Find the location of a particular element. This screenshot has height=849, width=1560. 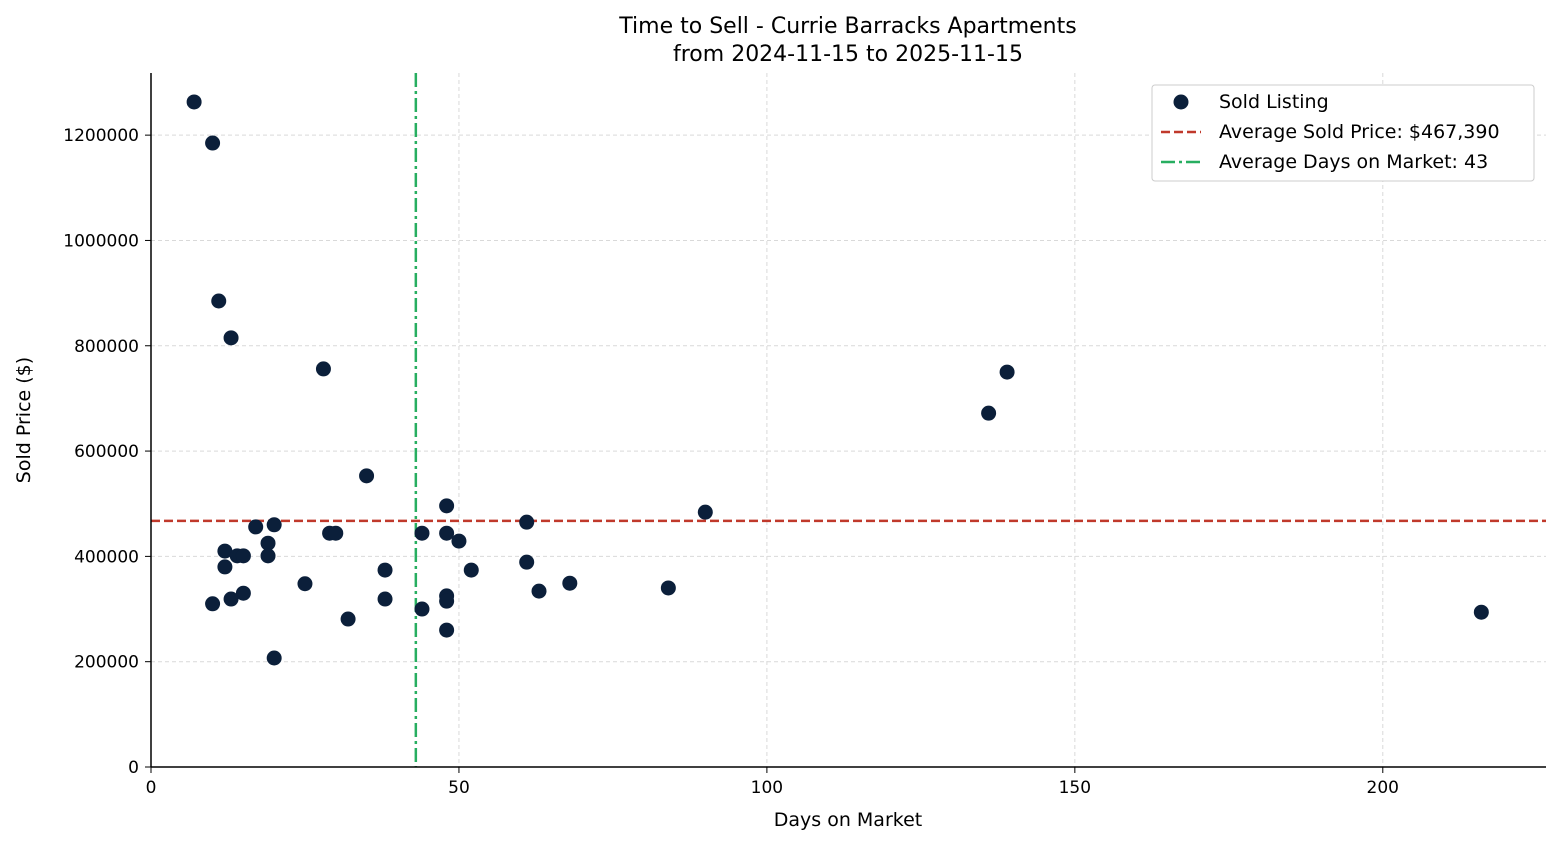

legend-marker-sold is located at coordinates (1181, 102).